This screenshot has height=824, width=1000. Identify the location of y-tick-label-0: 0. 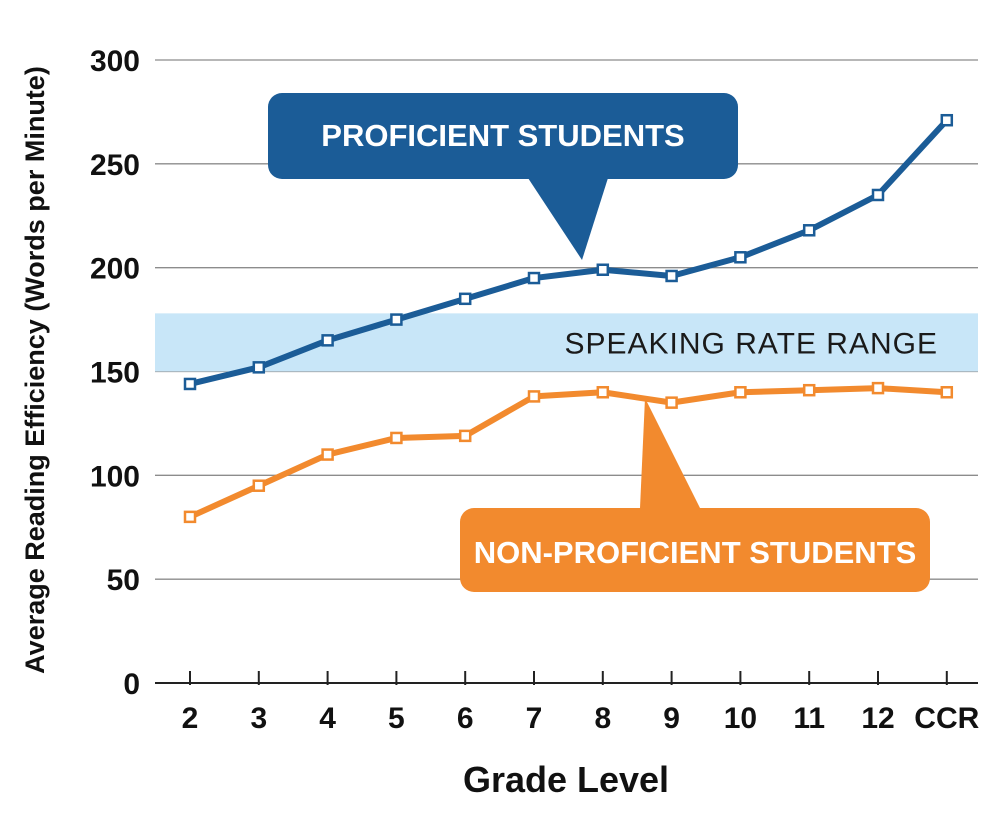
(131, 684).